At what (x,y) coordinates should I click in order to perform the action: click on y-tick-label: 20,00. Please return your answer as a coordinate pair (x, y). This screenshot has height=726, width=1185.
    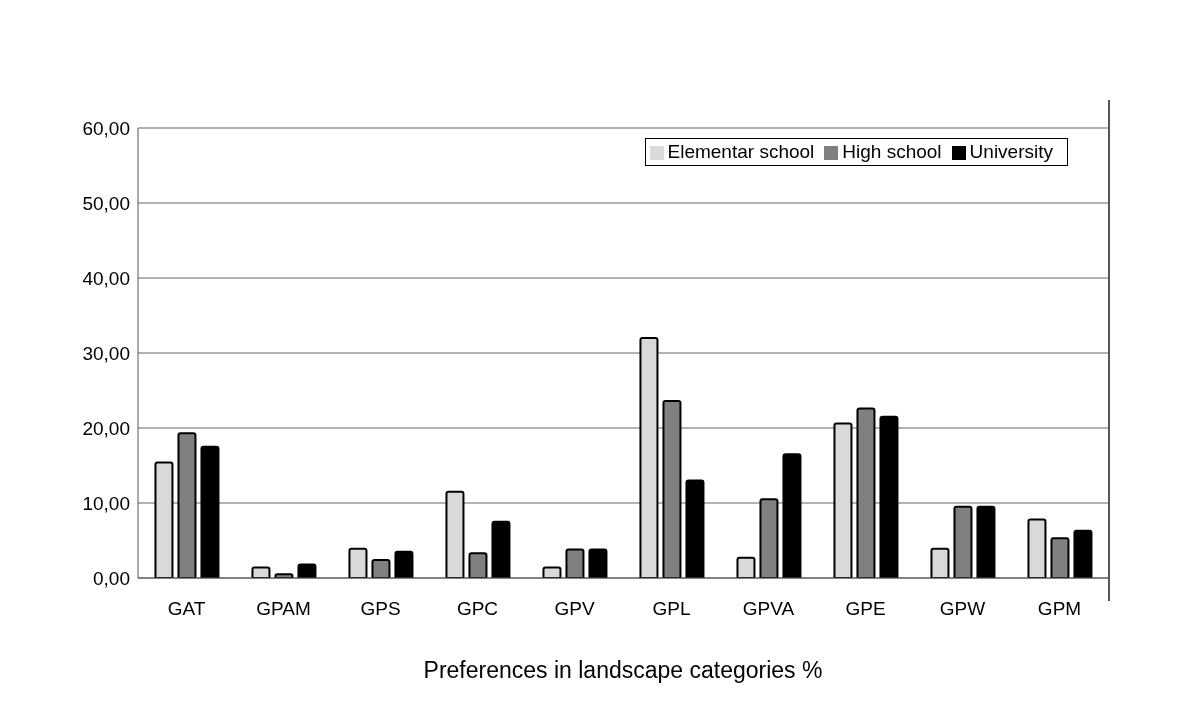
    Looking at the image, I should click on (106, 428).